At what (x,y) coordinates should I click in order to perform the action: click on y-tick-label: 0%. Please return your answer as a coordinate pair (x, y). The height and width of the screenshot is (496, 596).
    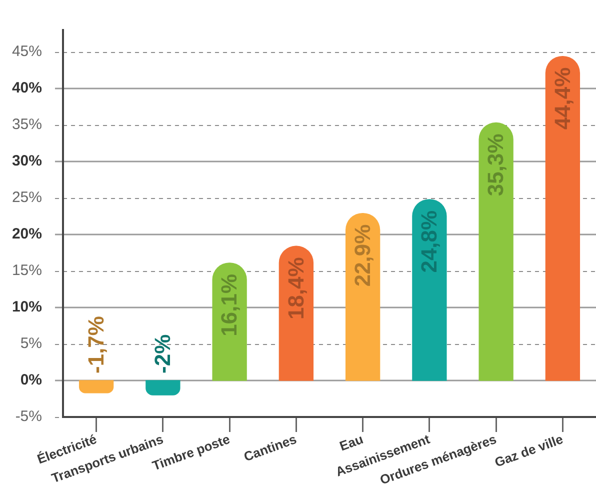
    Looking at the image, I should click on (31, 380).